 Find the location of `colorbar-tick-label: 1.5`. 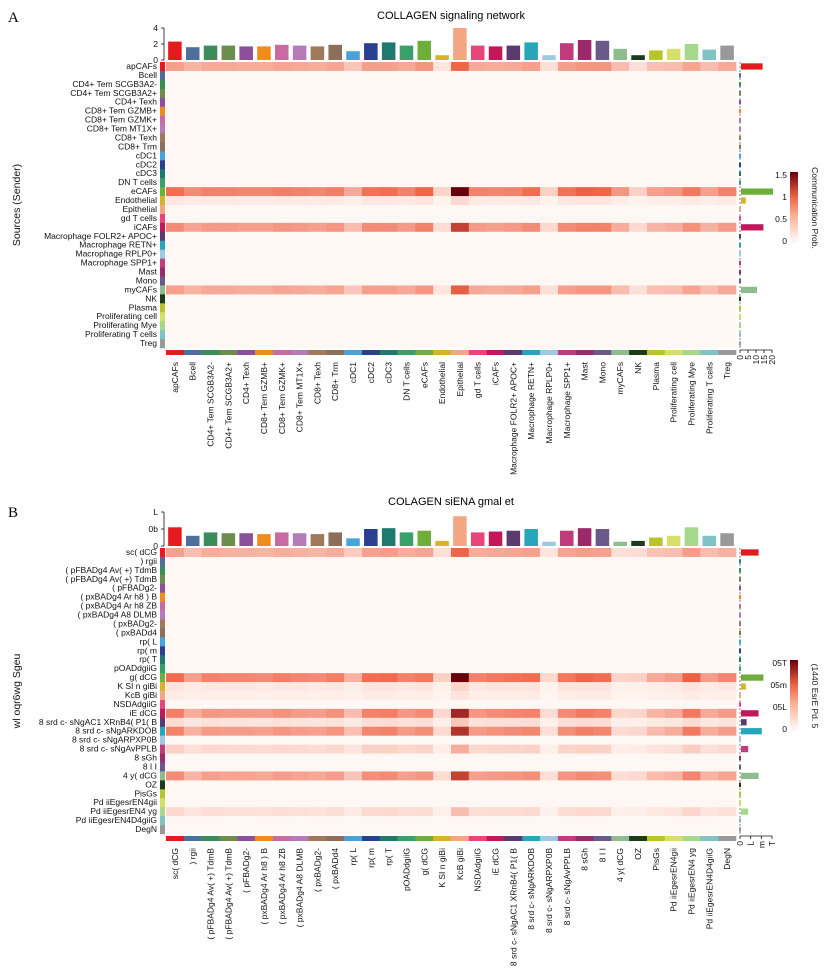

colorbar-tick-label: 1.5 is located at coordinates (781, 175).